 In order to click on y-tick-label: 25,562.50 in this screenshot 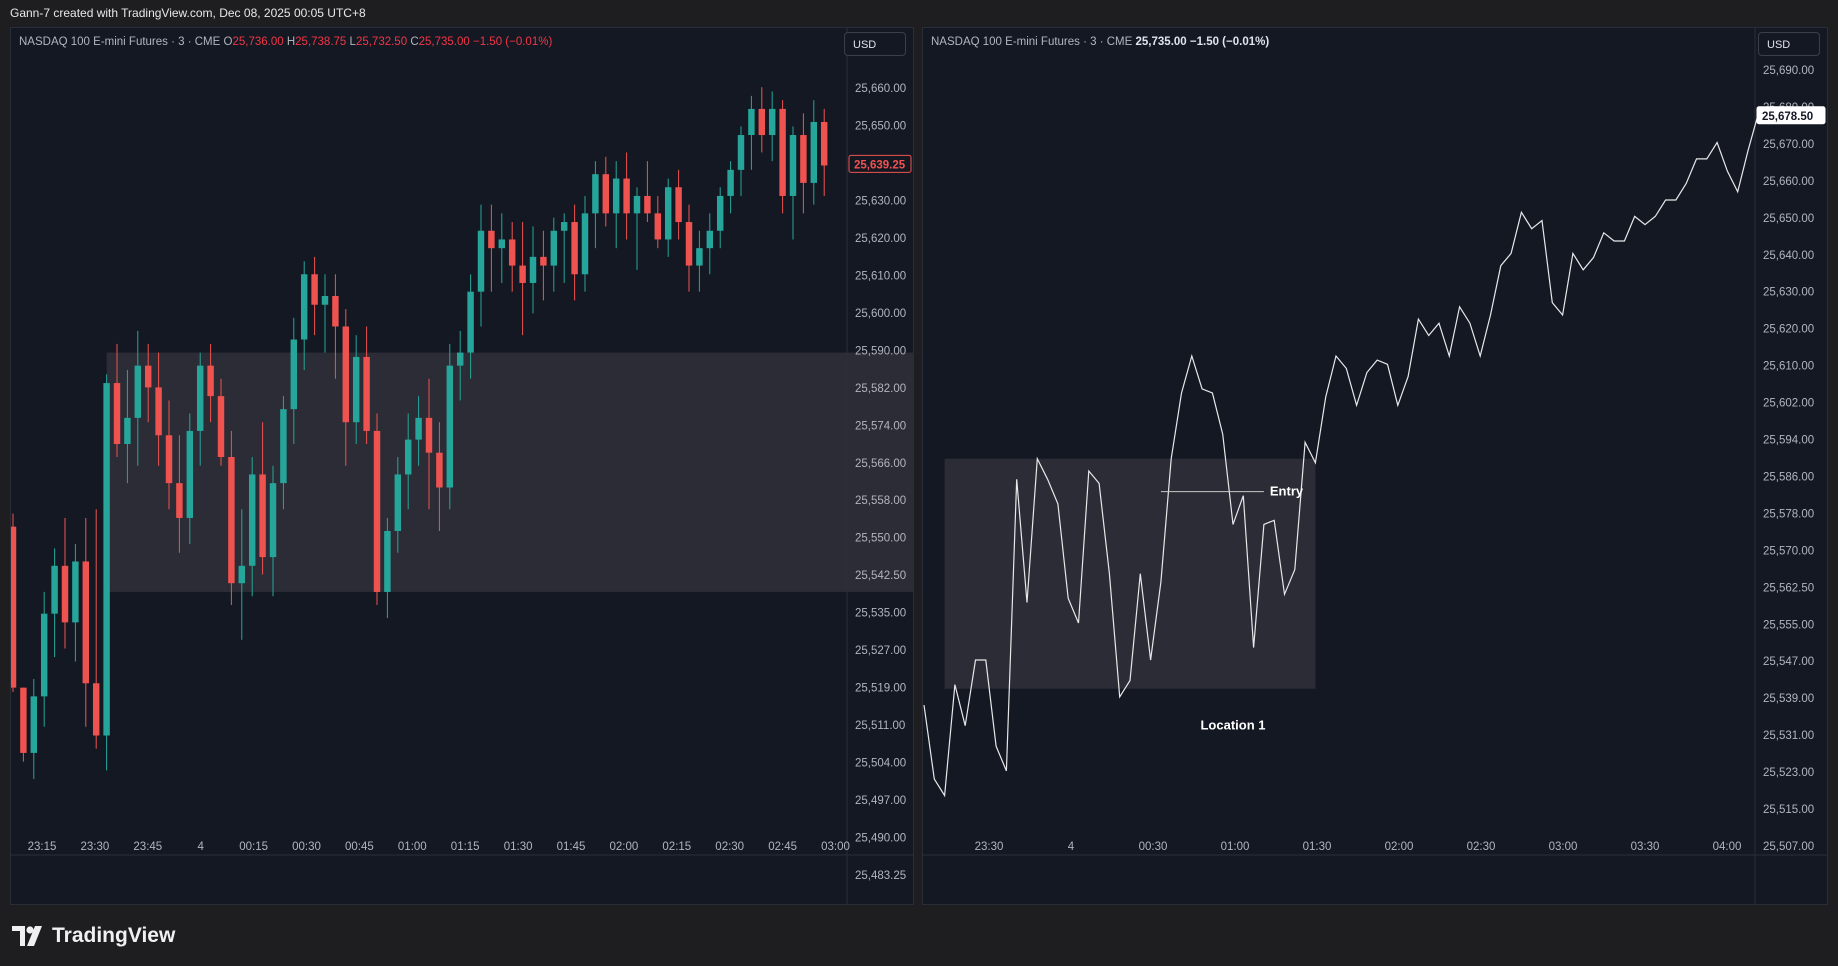, I will do `click(1788, 588)`.